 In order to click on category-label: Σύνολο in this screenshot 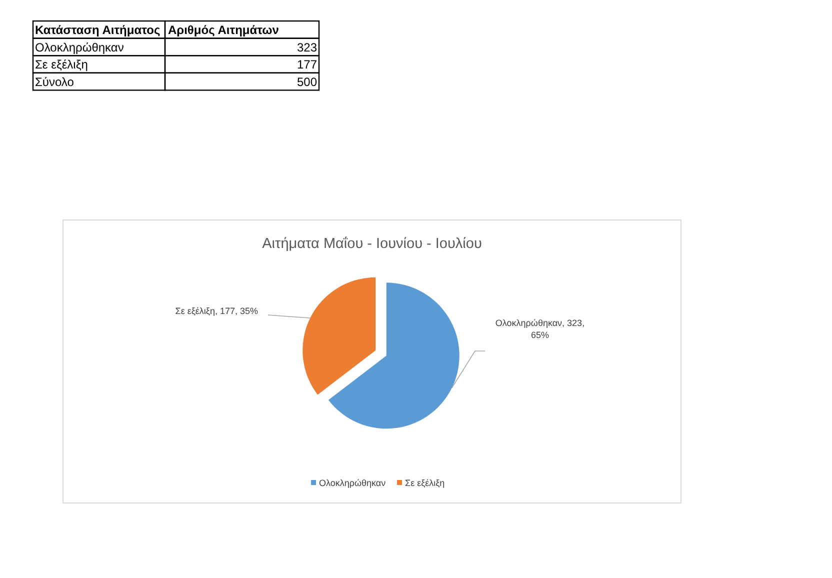, I will do `click(54, 81)`.